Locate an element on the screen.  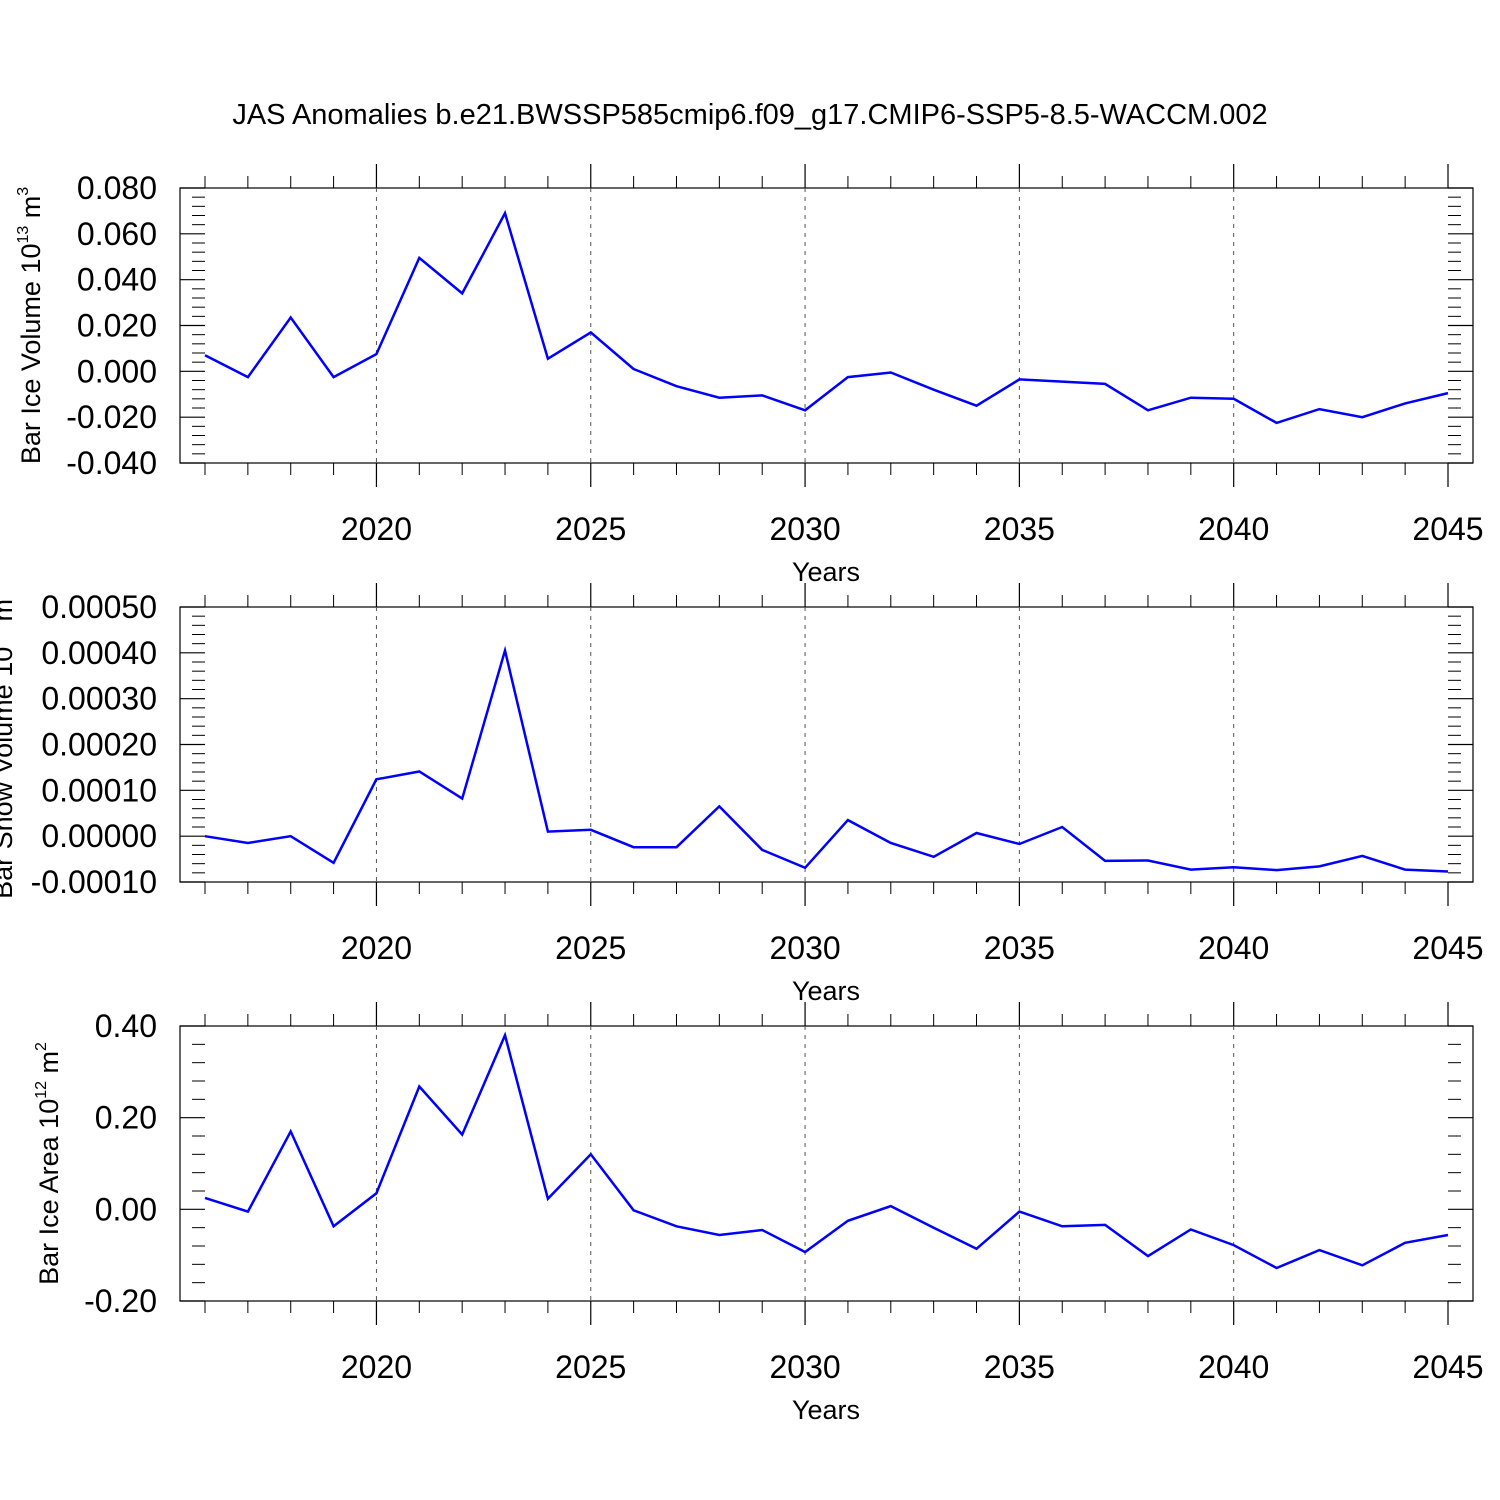
y-tick-label: -0.020 is located at coordinates (111, 417).